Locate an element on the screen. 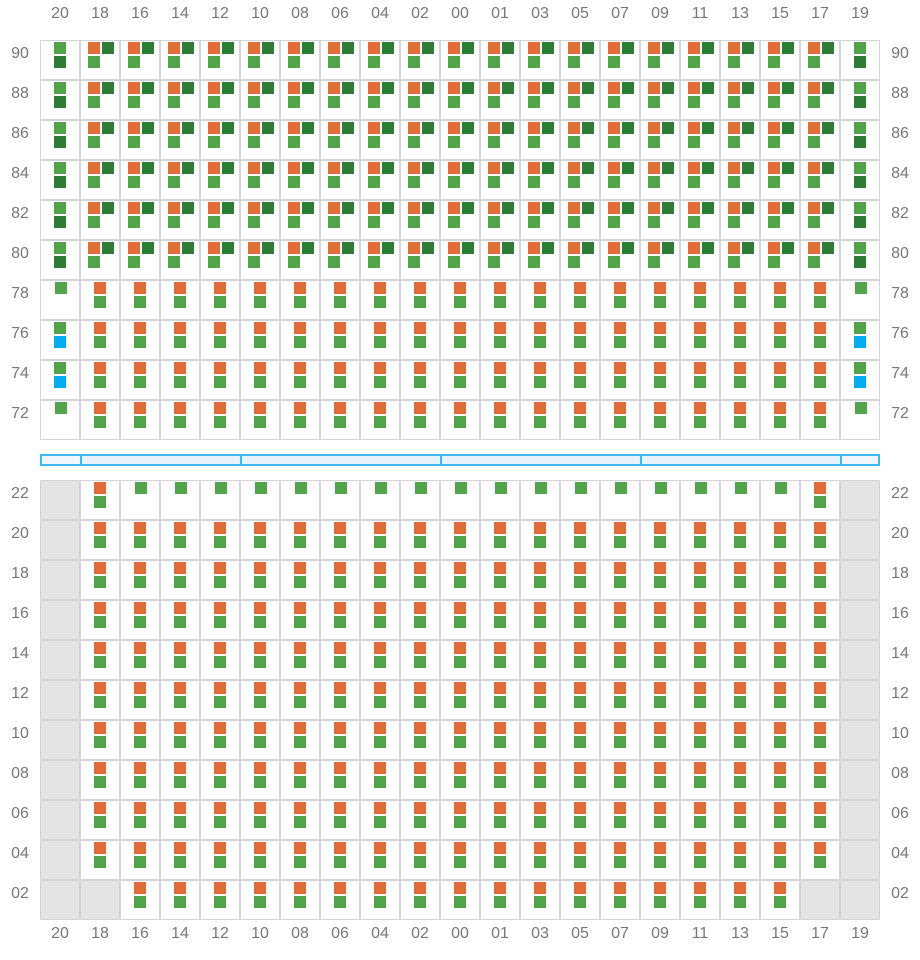 This screenshot has height=960, width=920. aisle-segment is located at coordinates (161, 460).